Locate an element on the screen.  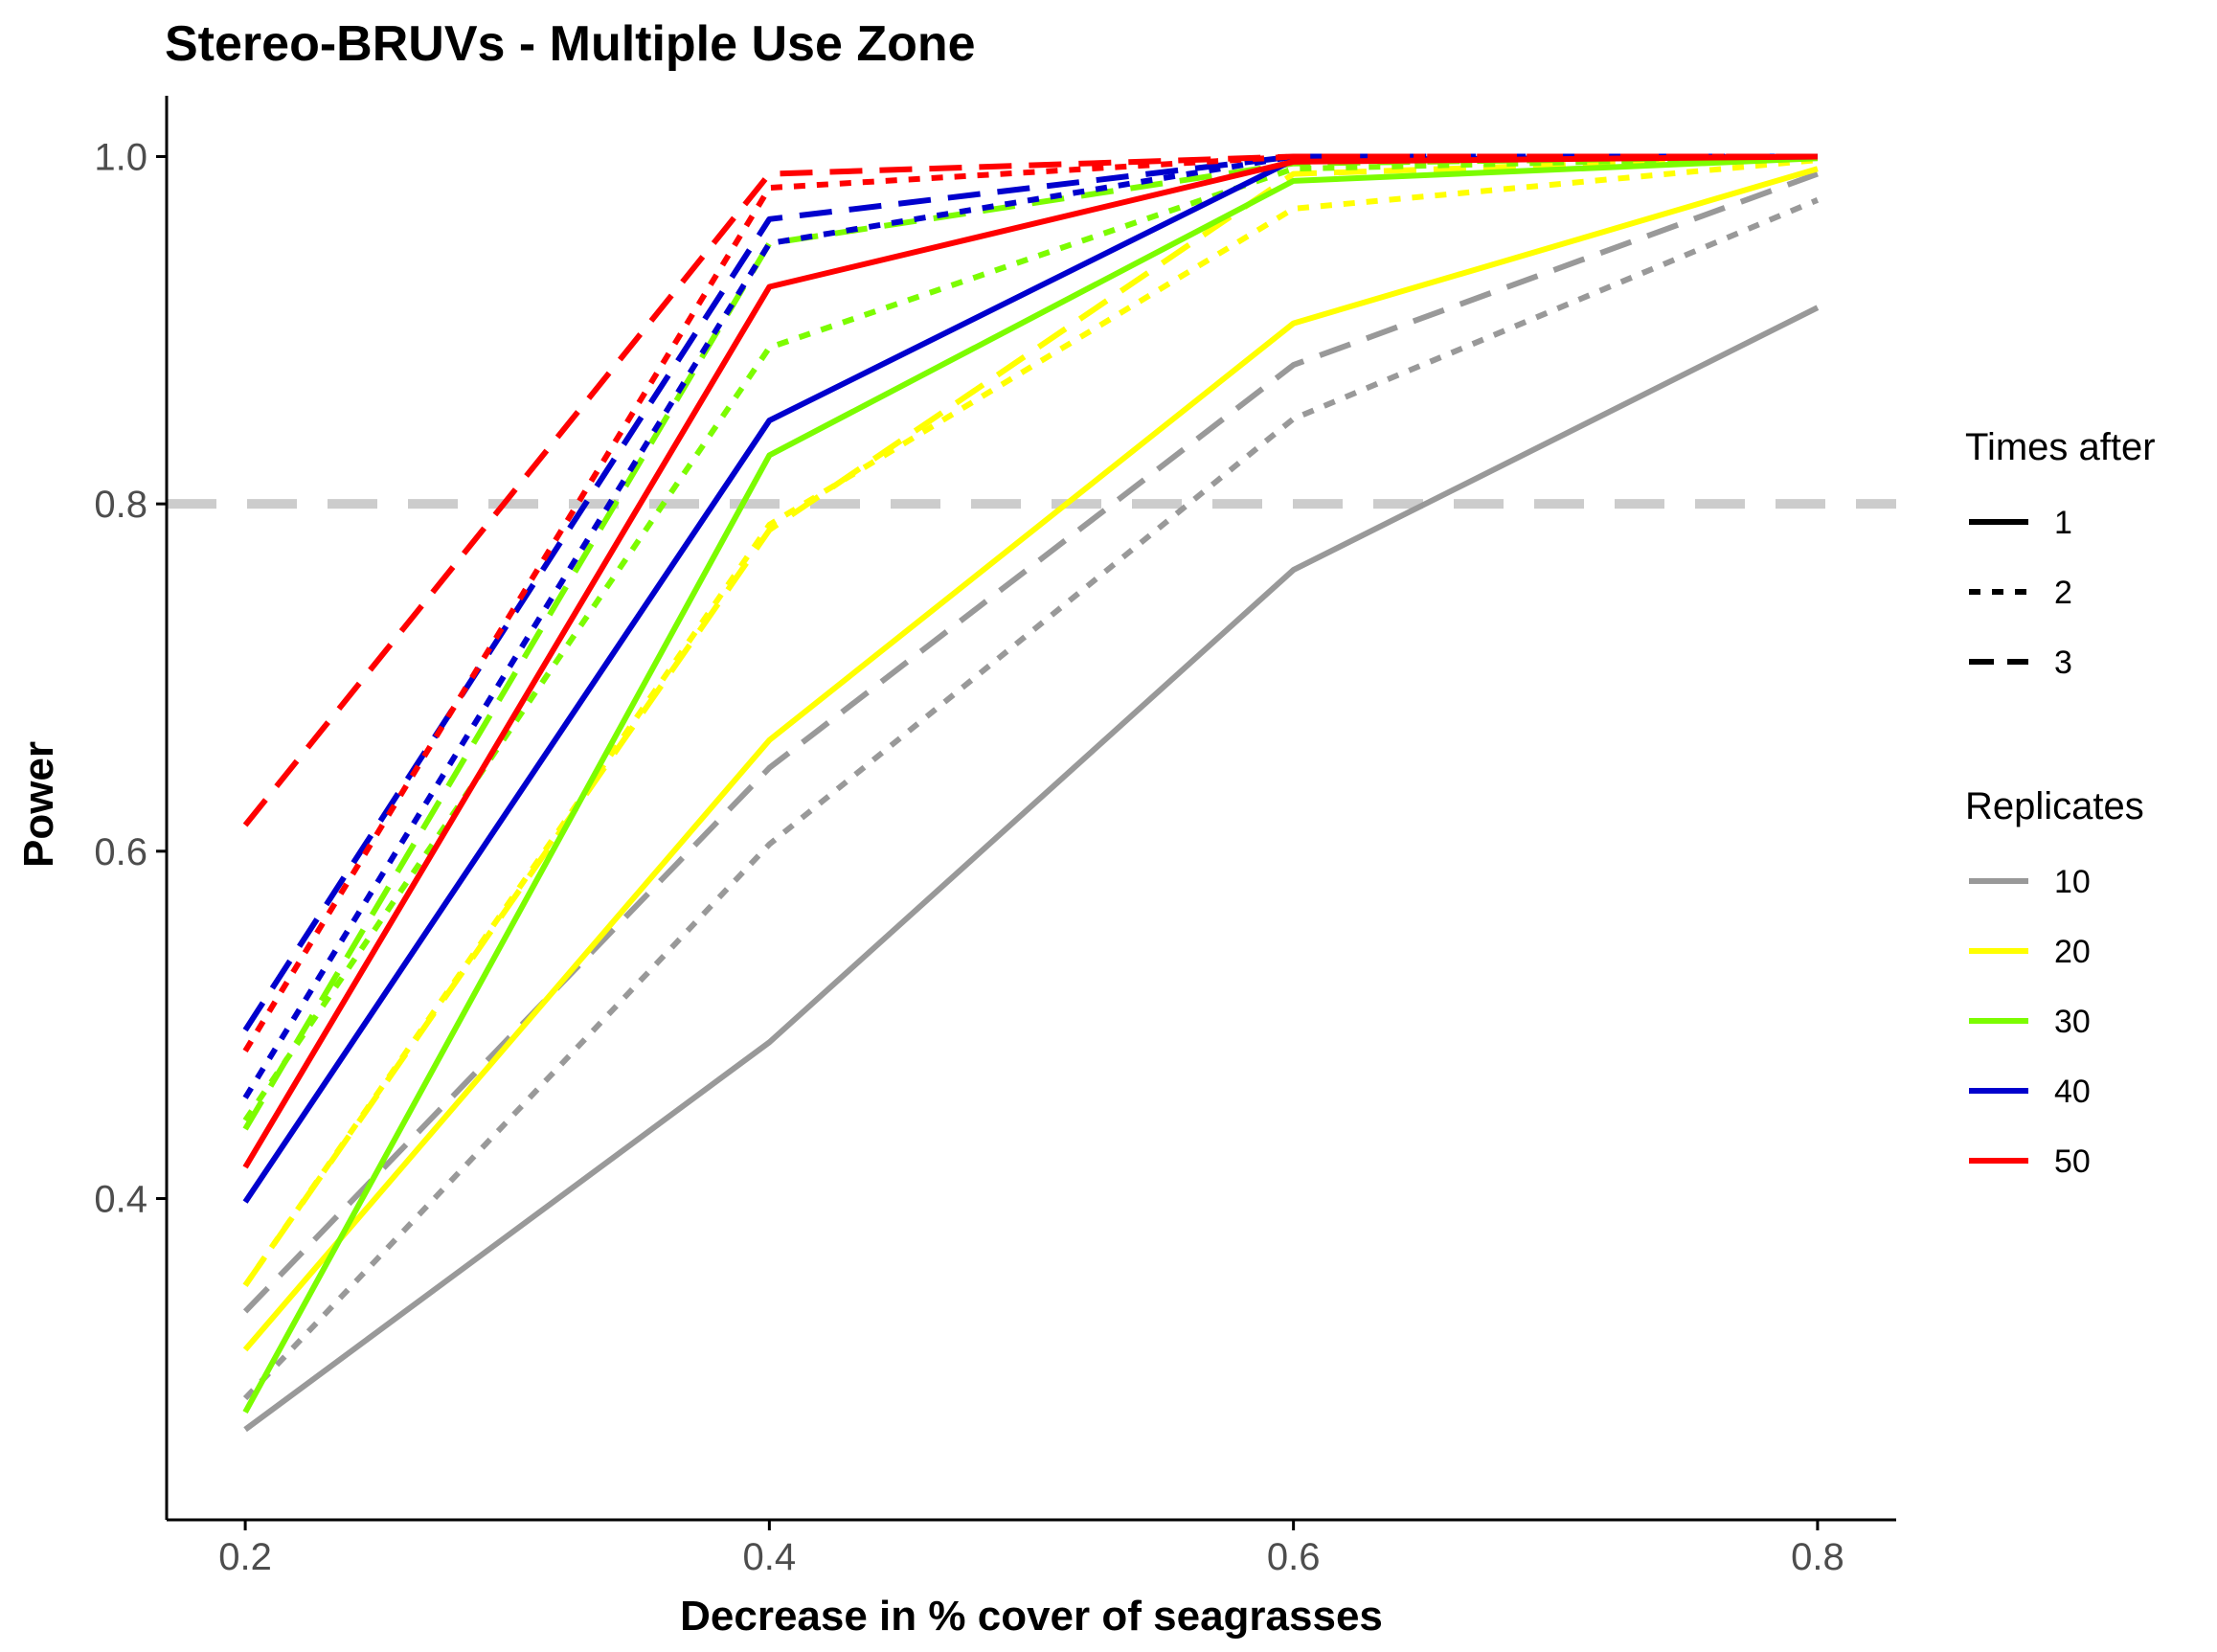
legend-linetype-label-3: 3 is located at coordinates (2063, 663).